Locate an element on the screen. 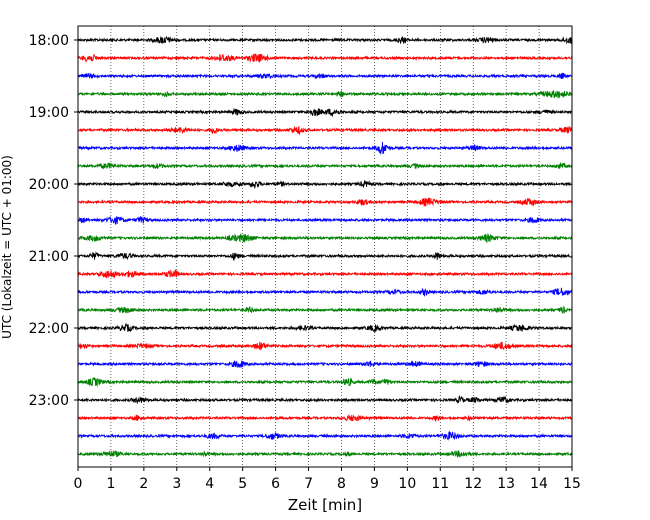 Image resolution: width=650 pixels, height=520 pixels. x-tick-label: 0 is located at coordinates (78, 484).